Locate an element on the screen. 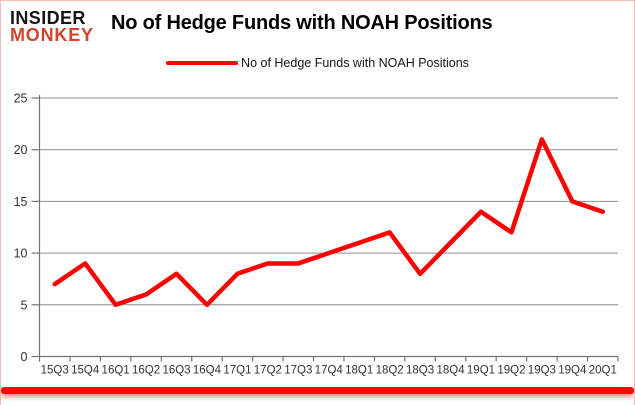  y-tick-label: 5 is located at coordinates (24, 305).